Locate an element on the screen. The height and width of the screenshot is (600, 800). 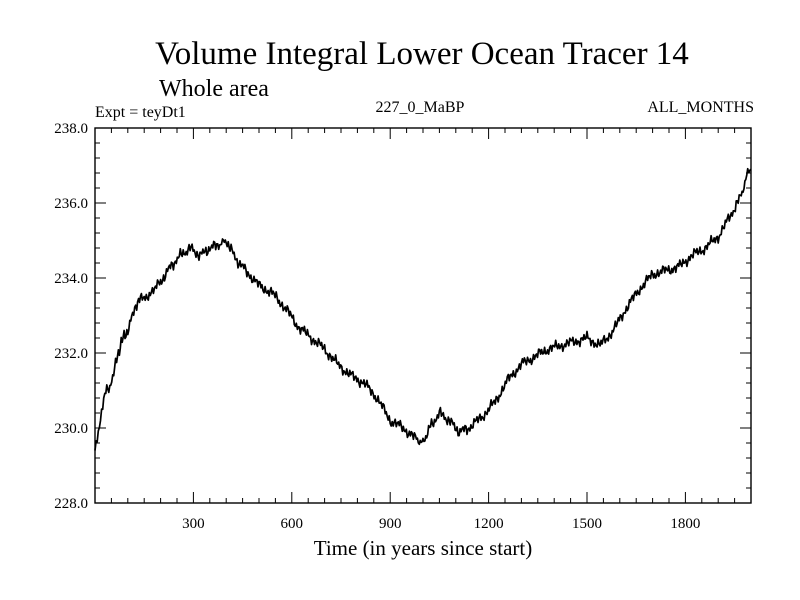
center-label: 227_0_MaBP is located at coordinates (420, 107).